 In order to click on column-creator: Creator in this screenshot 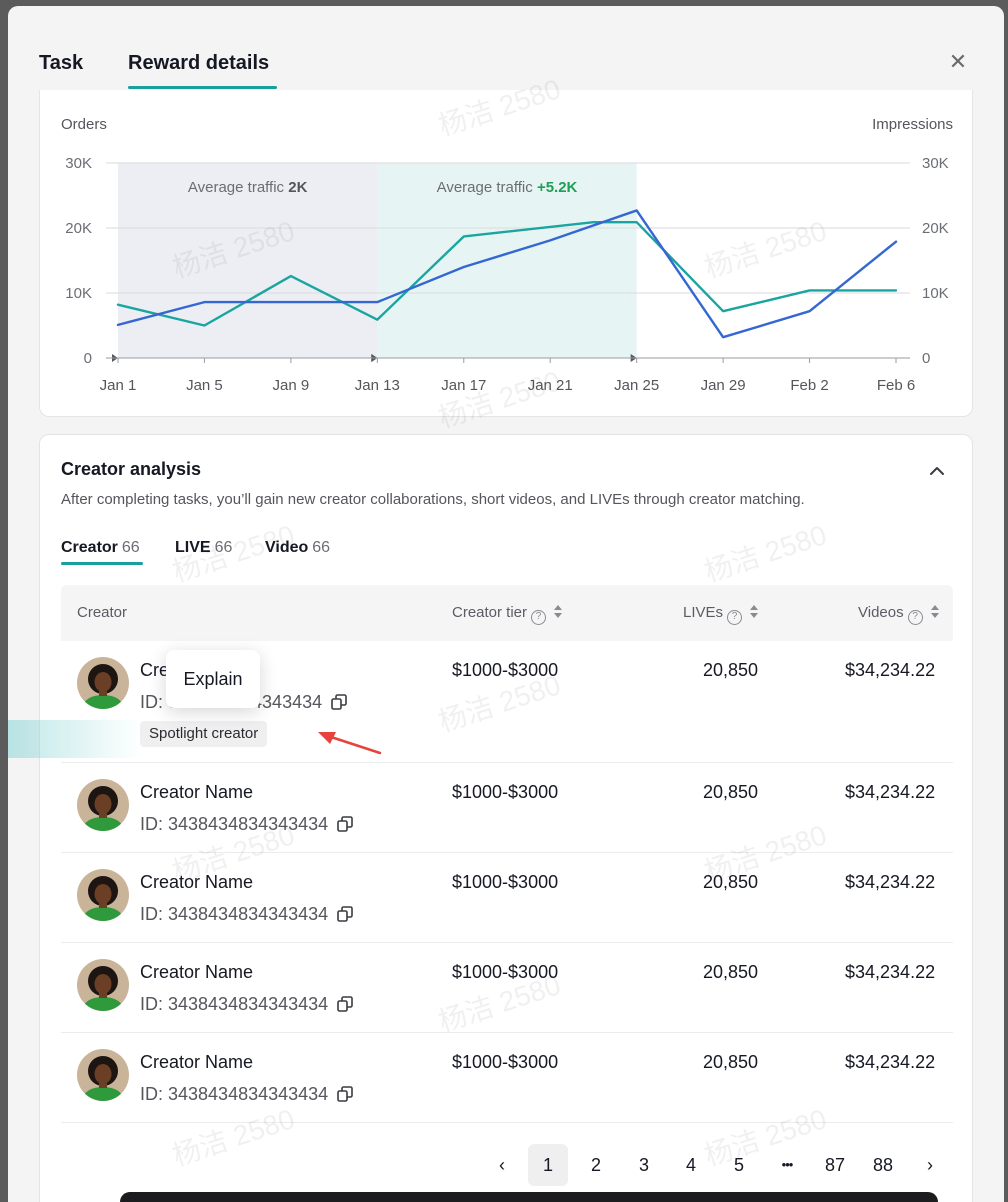, I will do `click(102, 612)`.